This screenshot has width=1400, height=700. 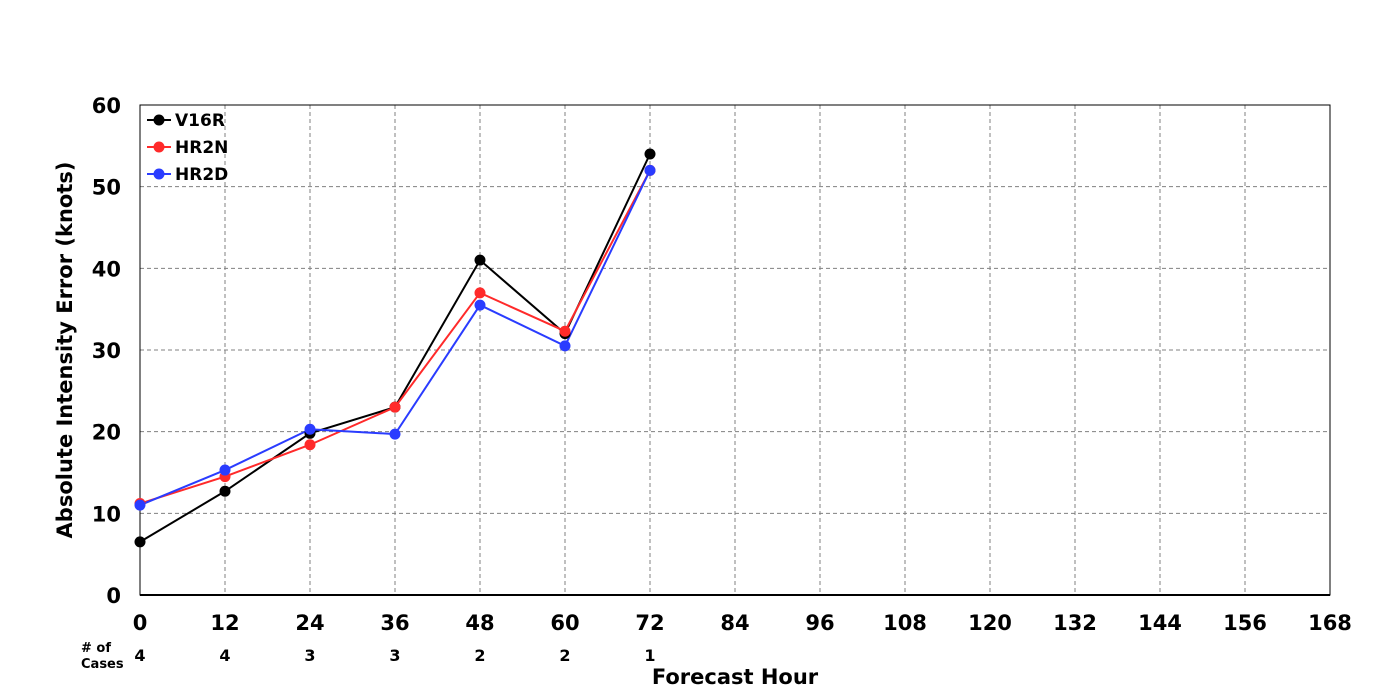 I want to click on x-tick-label: 168, so click(x=1330, y=623).